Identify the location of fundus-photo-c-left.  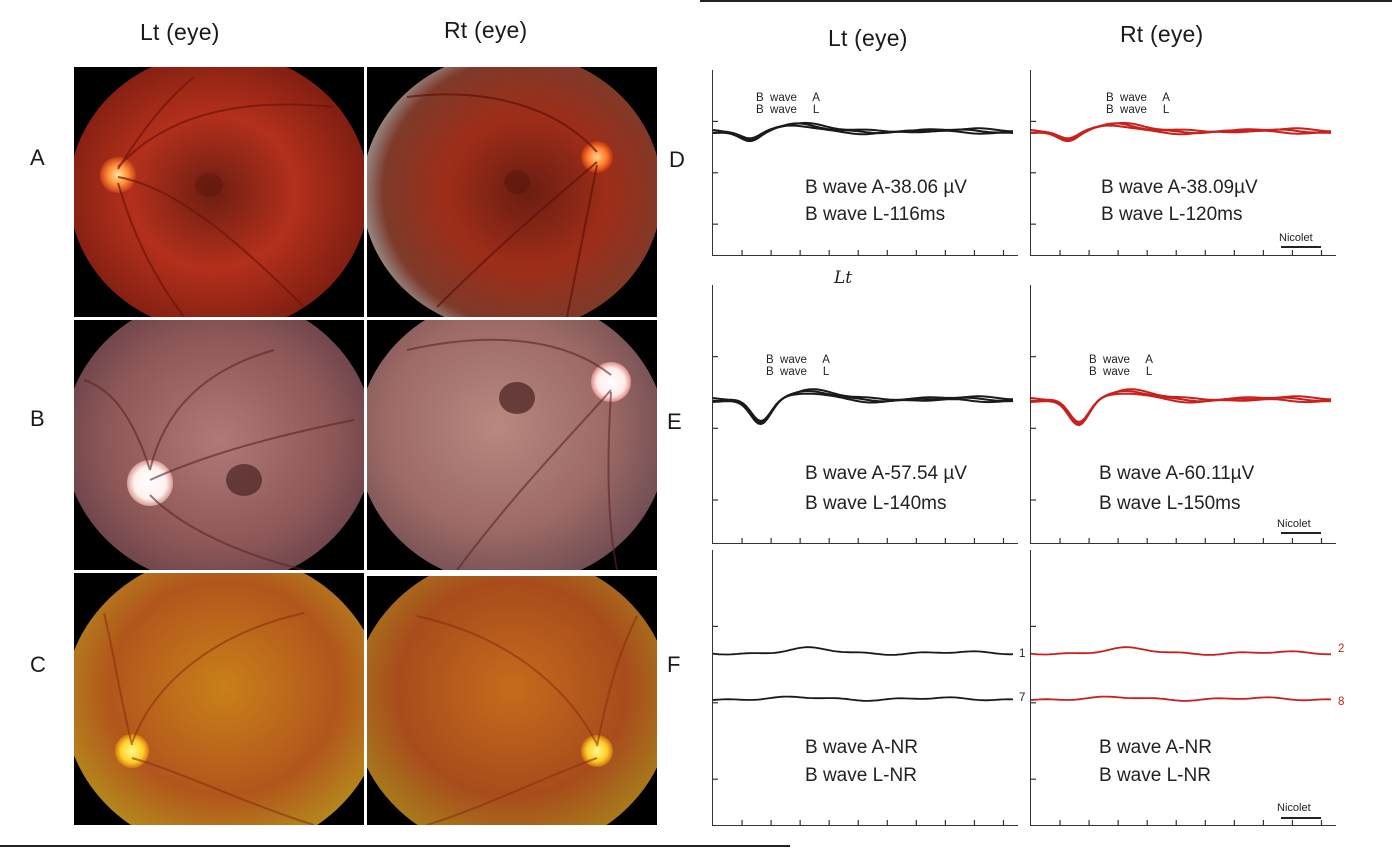
(219, 699).